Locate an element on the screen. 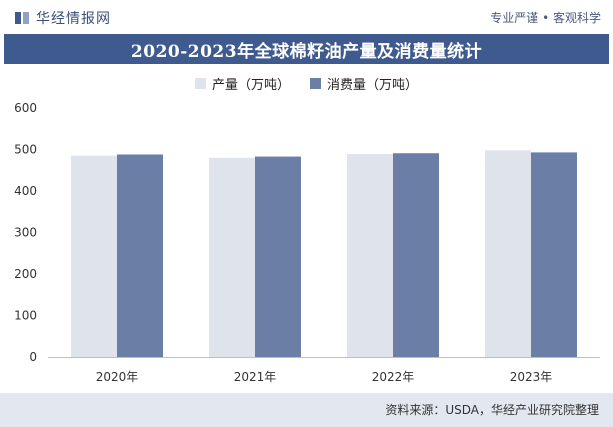 This screenshot has height=427, width=613. y-tick-label: 300 is located at coordinates (25, 233).